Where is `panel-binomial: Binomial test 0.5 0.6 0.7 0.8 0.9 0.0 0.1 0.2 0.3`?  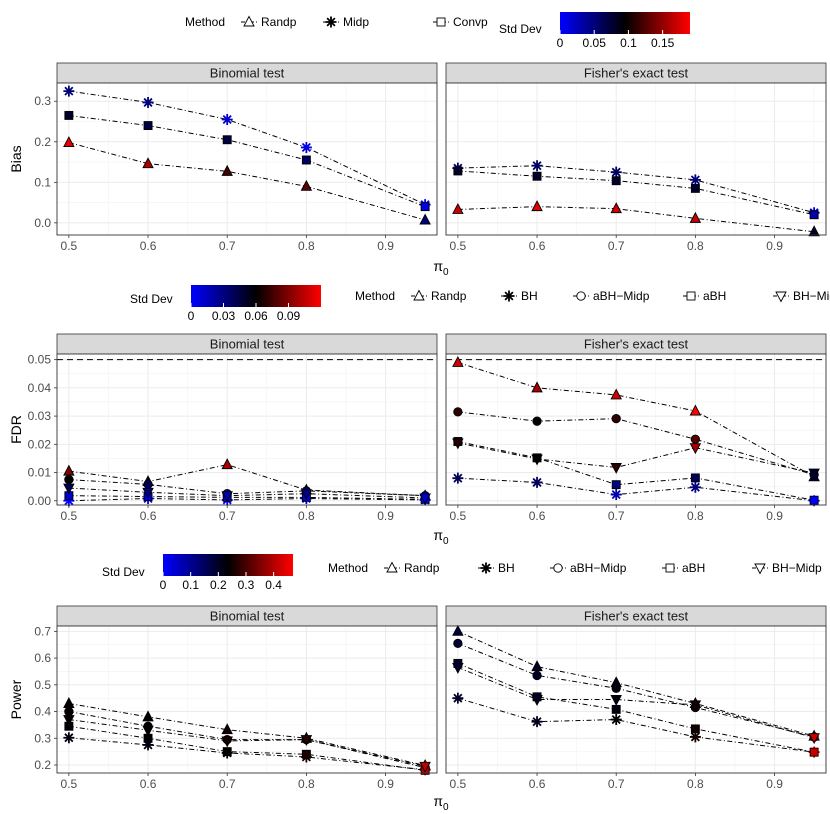 panel-binomial: Binomial test 0.5 0.6 0.7 0.8 0.9 0.0 0.1 0.2 0.3 is located at coordinates (236, 157).